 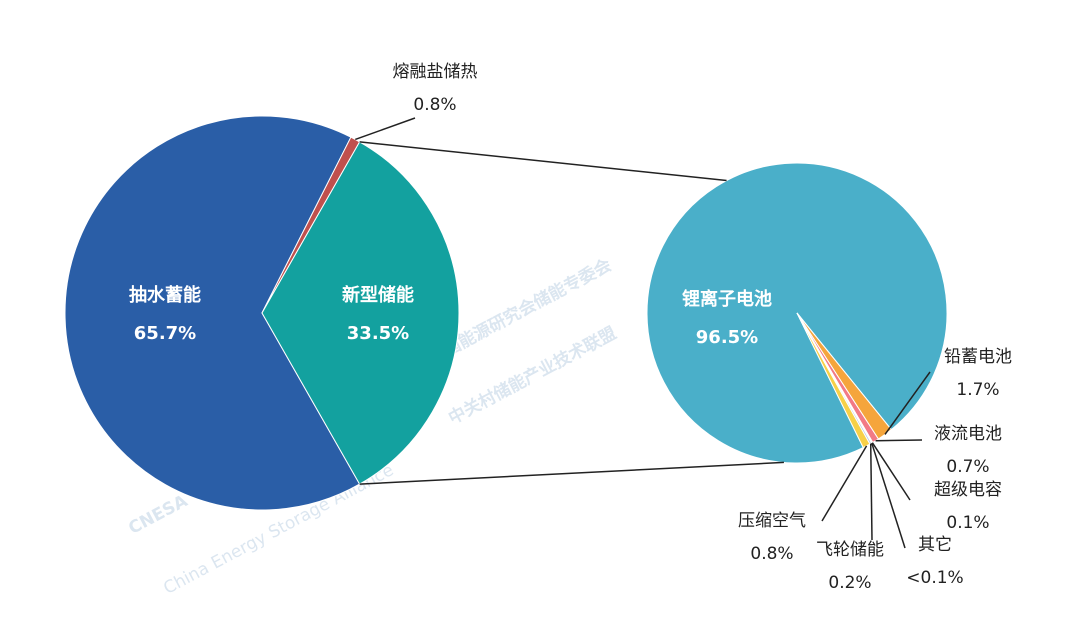 What do you see at coordinates (978, 357) in the screenshot?
I see `slice-label: 铅蓄电池` at bounding box center [978, 357].